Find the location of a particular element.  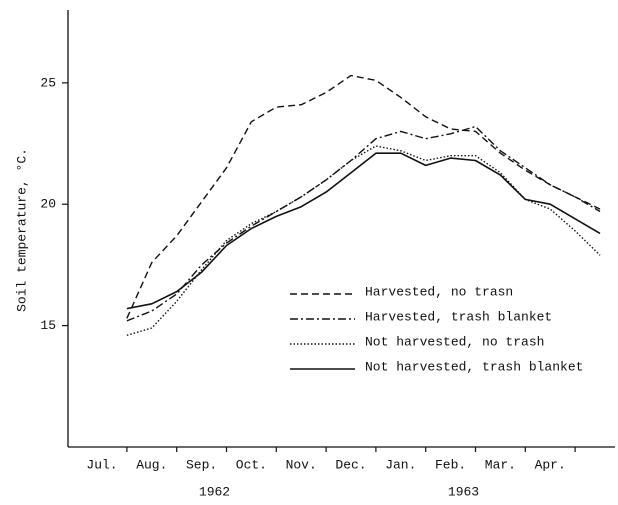

legend-label: Harvested, trash blanket is located at coordinates (458, 316).